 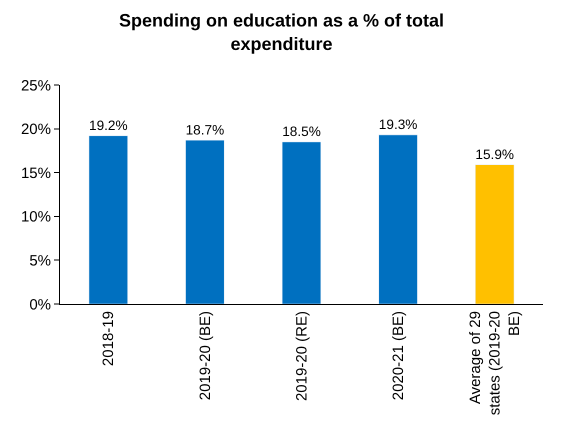 What do you see at coordinates (35, 85) in the screenshot?
I see `y-tick-label: 25%` at bounding box center [35, 85].